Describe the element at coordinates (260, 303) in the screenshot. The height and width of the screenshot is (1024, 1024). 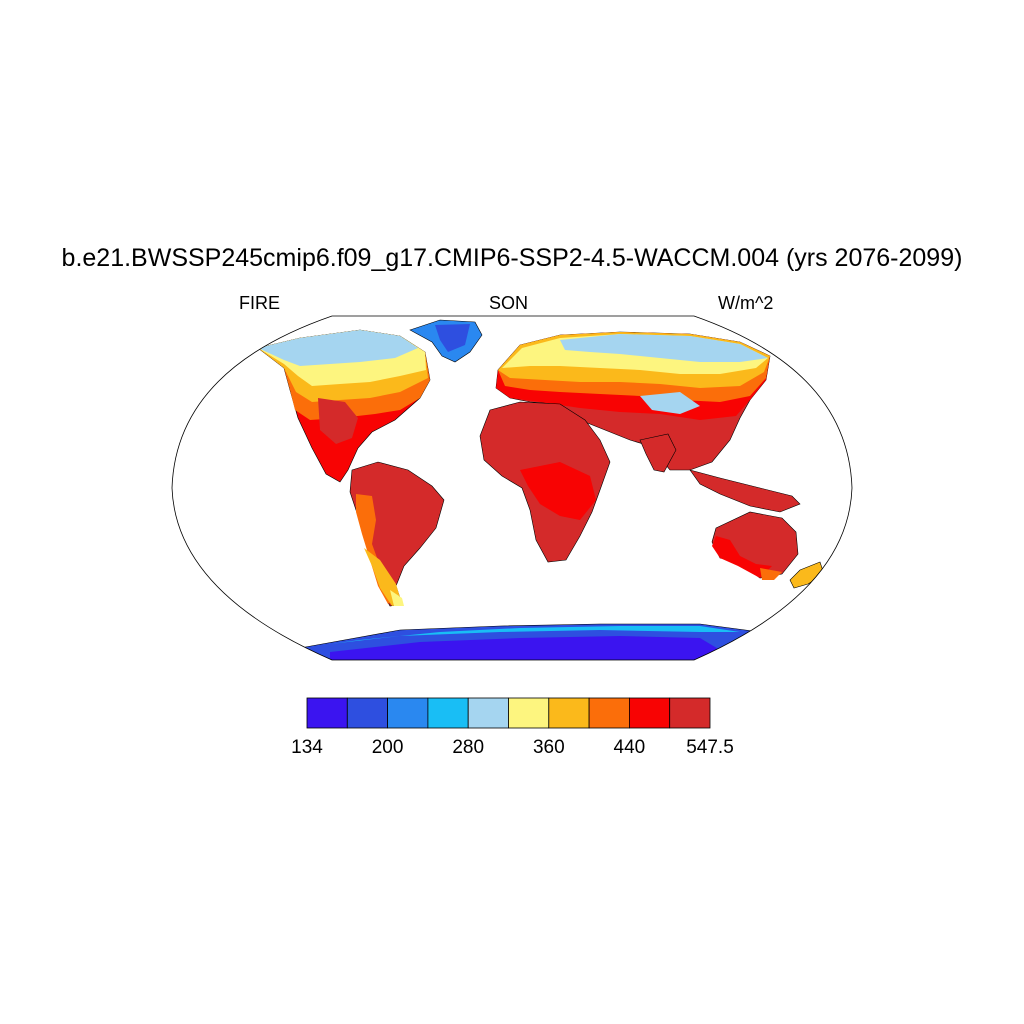
I see `variable-label: FIRE` at that location.